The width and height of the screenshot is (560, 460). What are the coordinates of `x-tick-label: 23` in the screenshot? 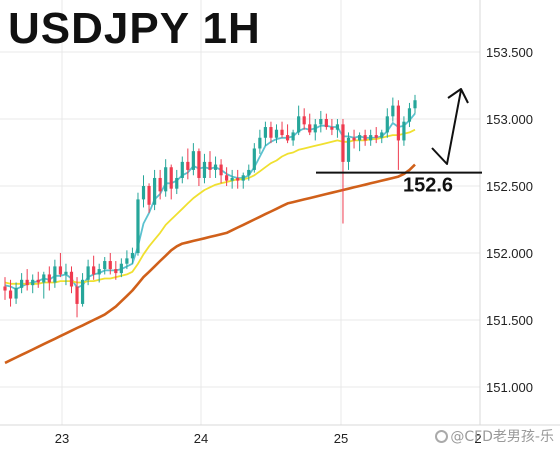 It's located at (62, 438).